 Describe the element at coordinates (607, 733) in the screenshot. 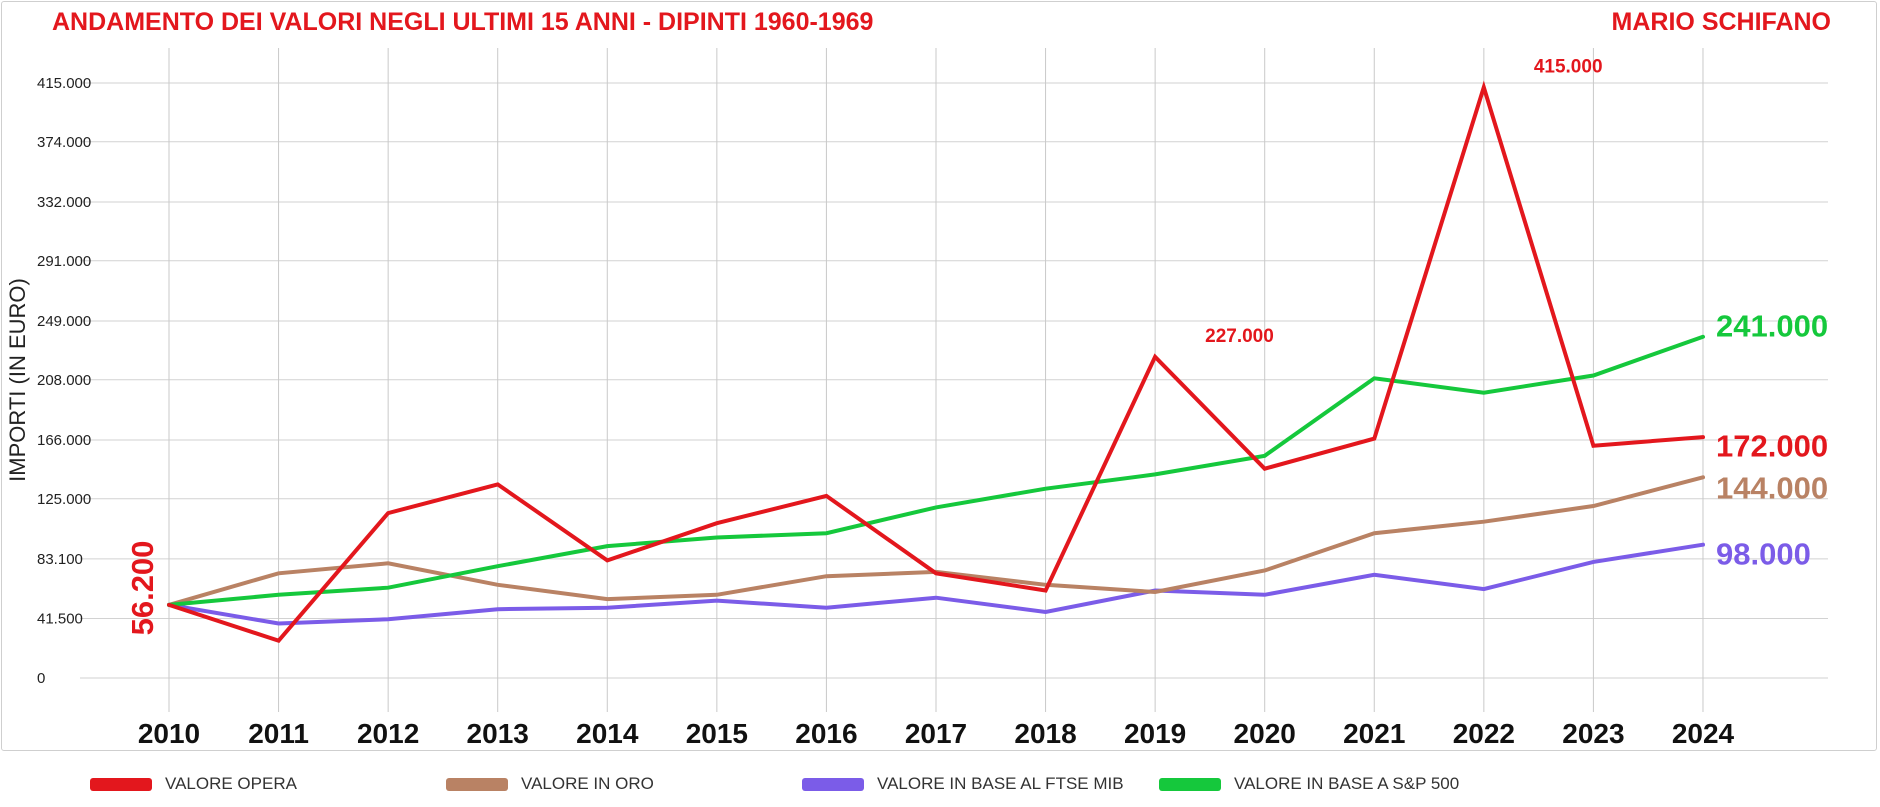

I see `x-tick-label: 2014` at that location.